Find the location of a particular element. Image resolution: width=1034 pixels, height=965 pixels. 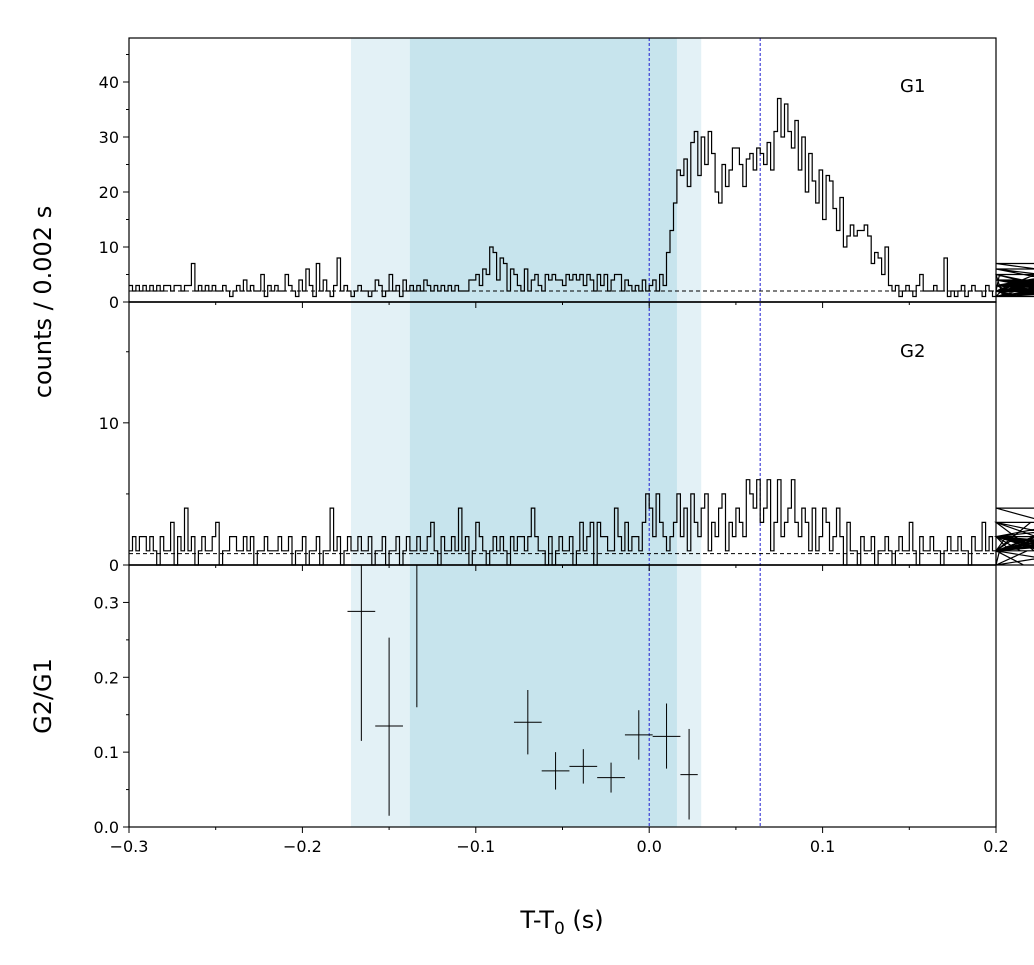

x-axis-label: T-T0 (s) is located at coordinates (561, 922).